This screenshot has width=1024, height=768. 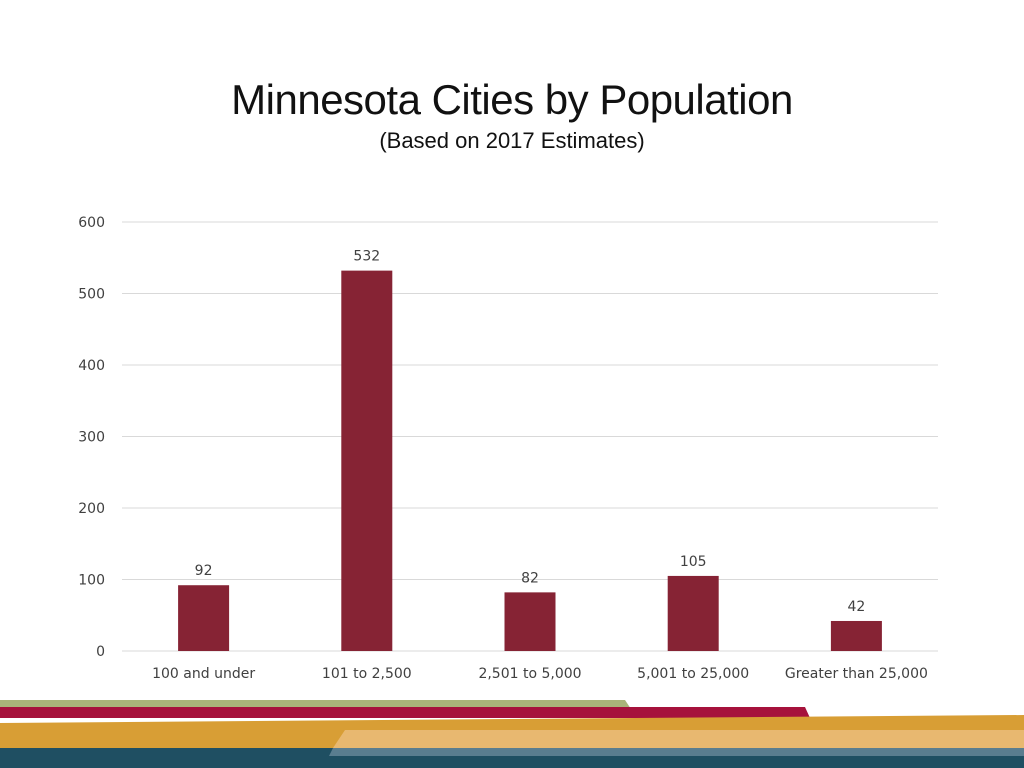 What do you see at coordinates (530, 578) in the screenshot?
I see `data-label: 82` at bounding box center [530, 578].